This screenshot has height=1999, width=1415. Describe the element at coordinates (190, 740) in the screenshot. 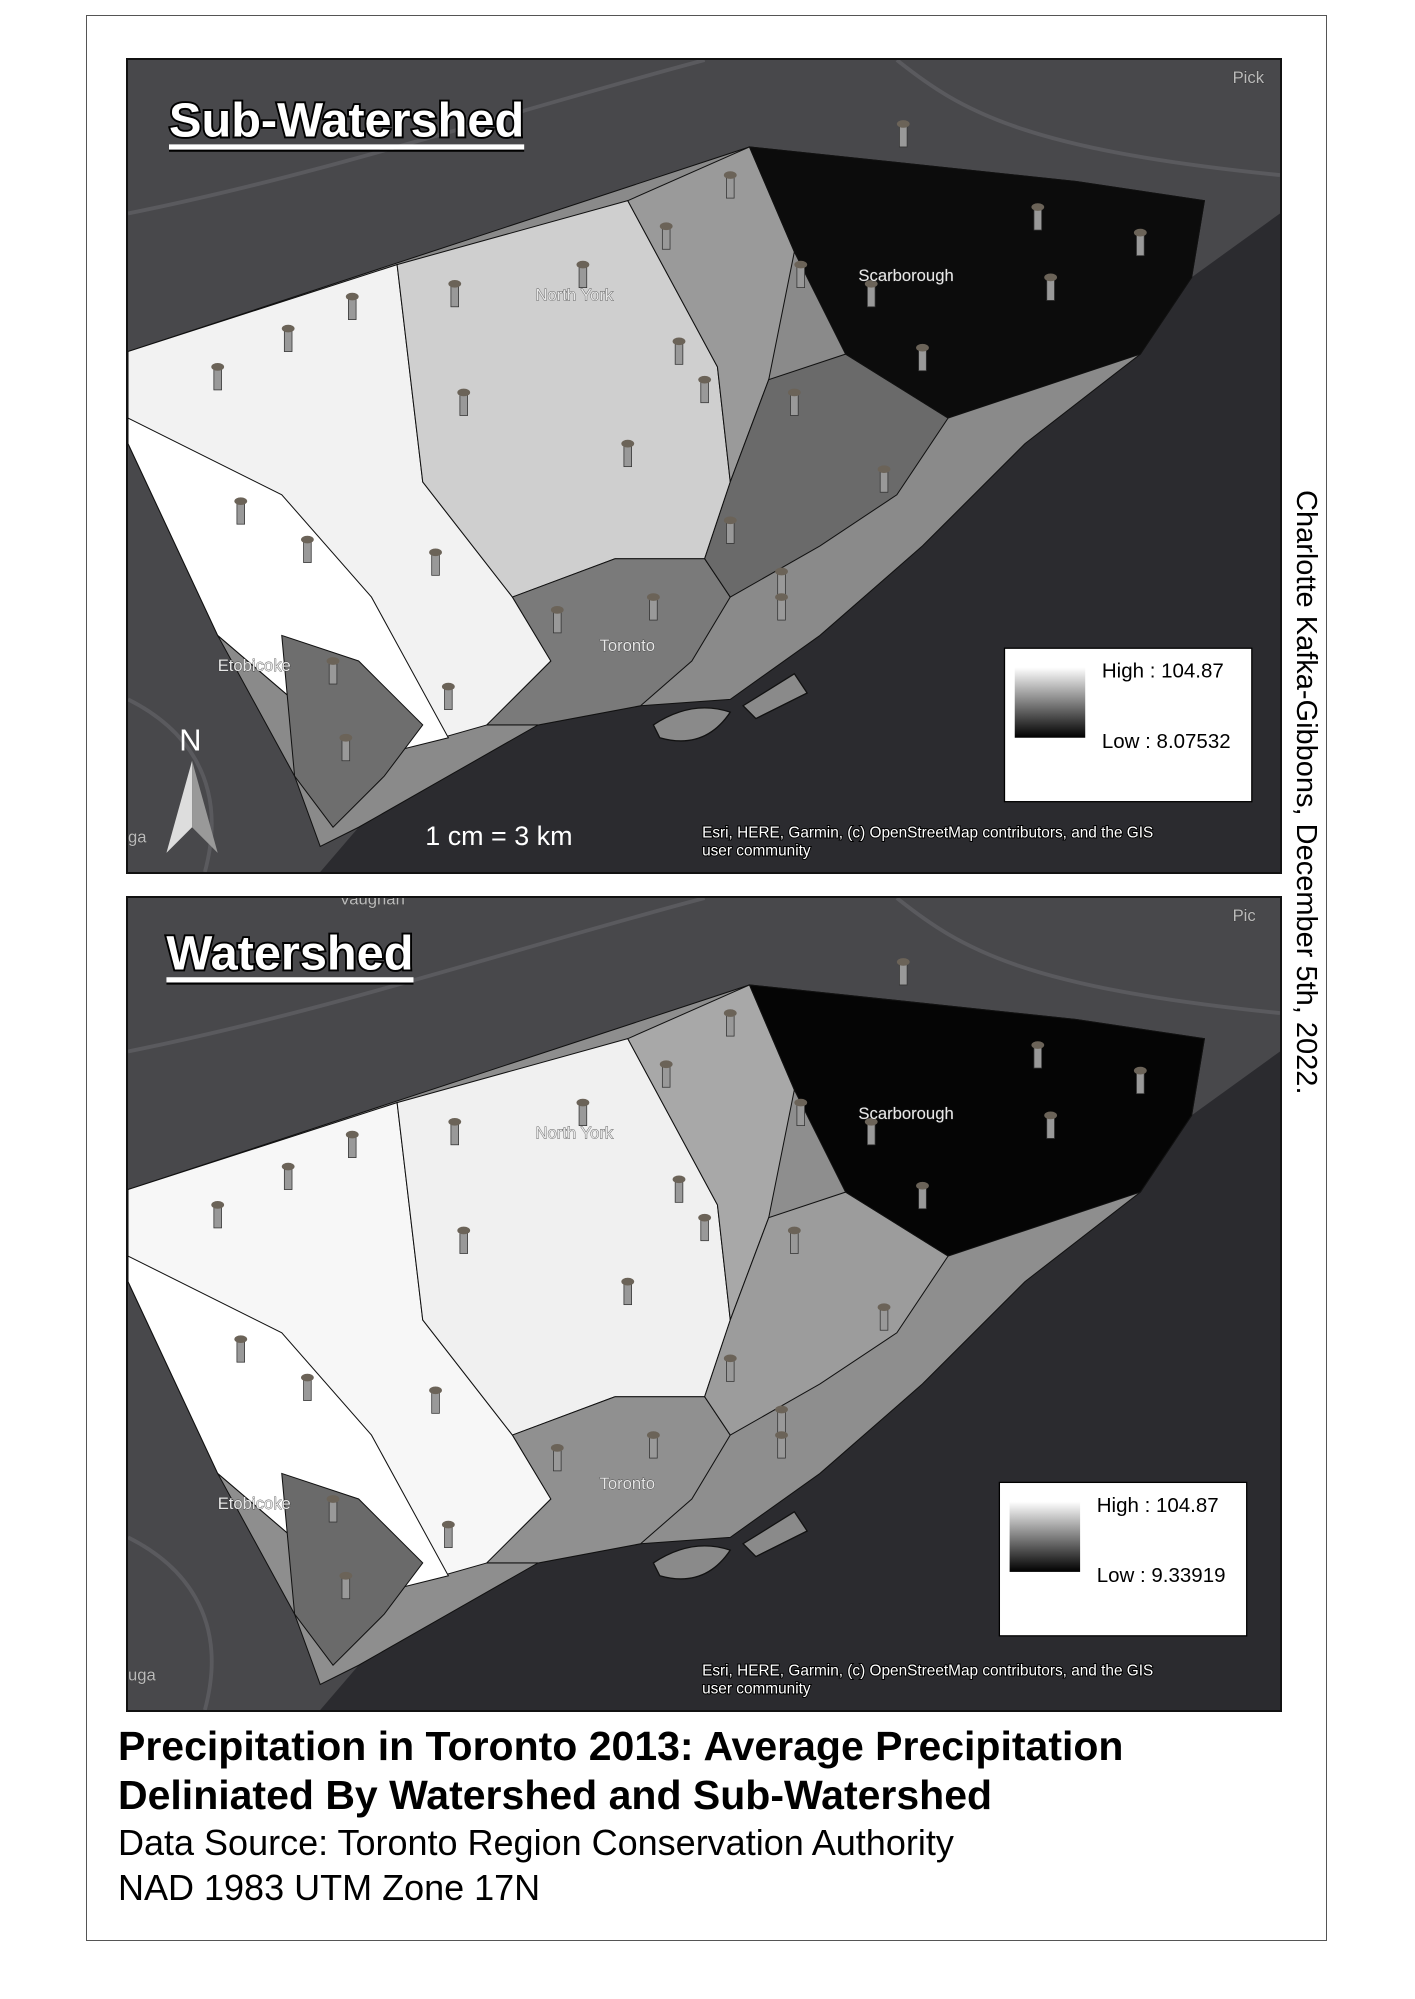

I see `north-label: N` at that location.